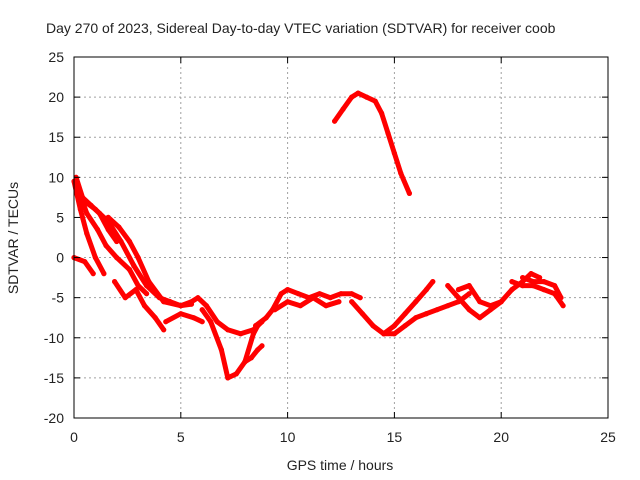 Image resolution: width=640 pixels, height=480 pixels. Describe the element at coordinates (58, 298) in the screenshot. I see `y-tick-label: -5` at that location.